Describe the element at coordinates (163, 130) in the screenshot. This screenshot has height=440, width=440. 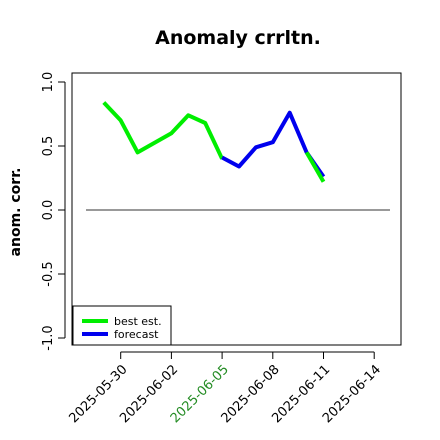
I see `series-line-best-est` at that location.